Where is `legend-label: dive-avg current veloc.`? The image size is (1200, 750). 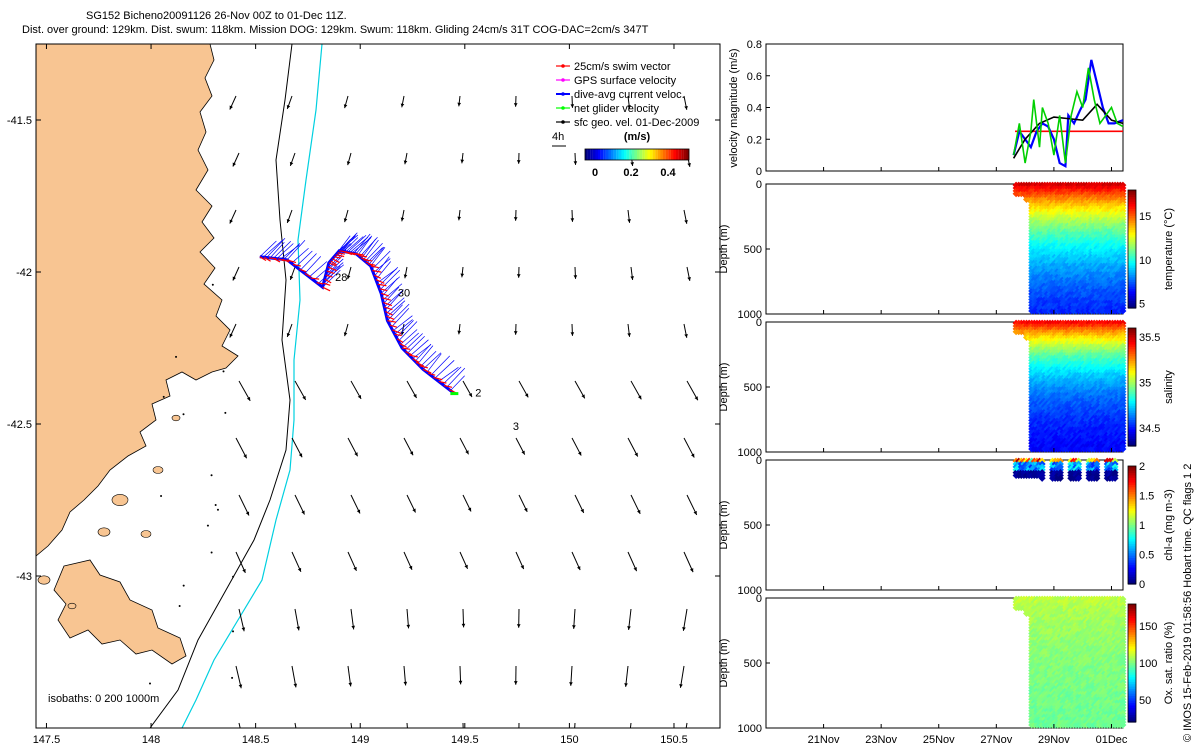
legend-label: dive-avg current veloc. is located at coordinates (629, 95).